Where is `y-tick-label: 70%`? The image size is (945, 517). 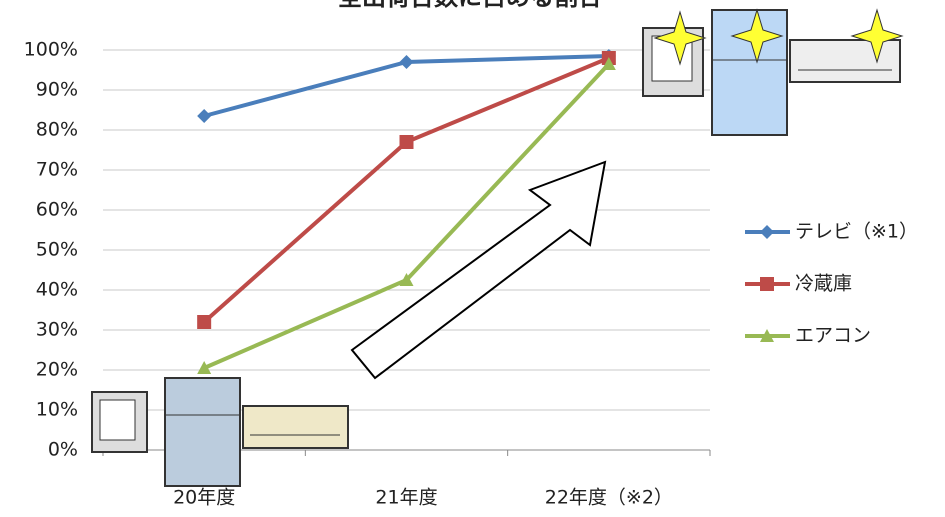 y-tick-label: 70% is located at coordinates (57, 170).